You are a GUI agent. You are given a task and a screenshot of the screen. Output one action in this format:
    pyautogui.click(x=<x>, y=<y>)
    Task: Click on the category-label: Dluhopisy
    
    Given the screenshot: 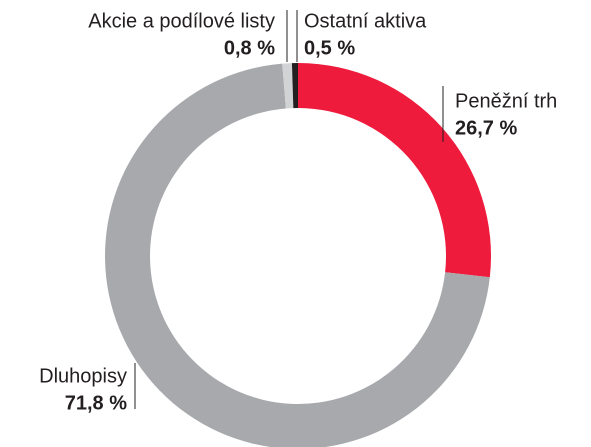 What is the action you would take?
    pyautogui.click(x=83, y=376)
    